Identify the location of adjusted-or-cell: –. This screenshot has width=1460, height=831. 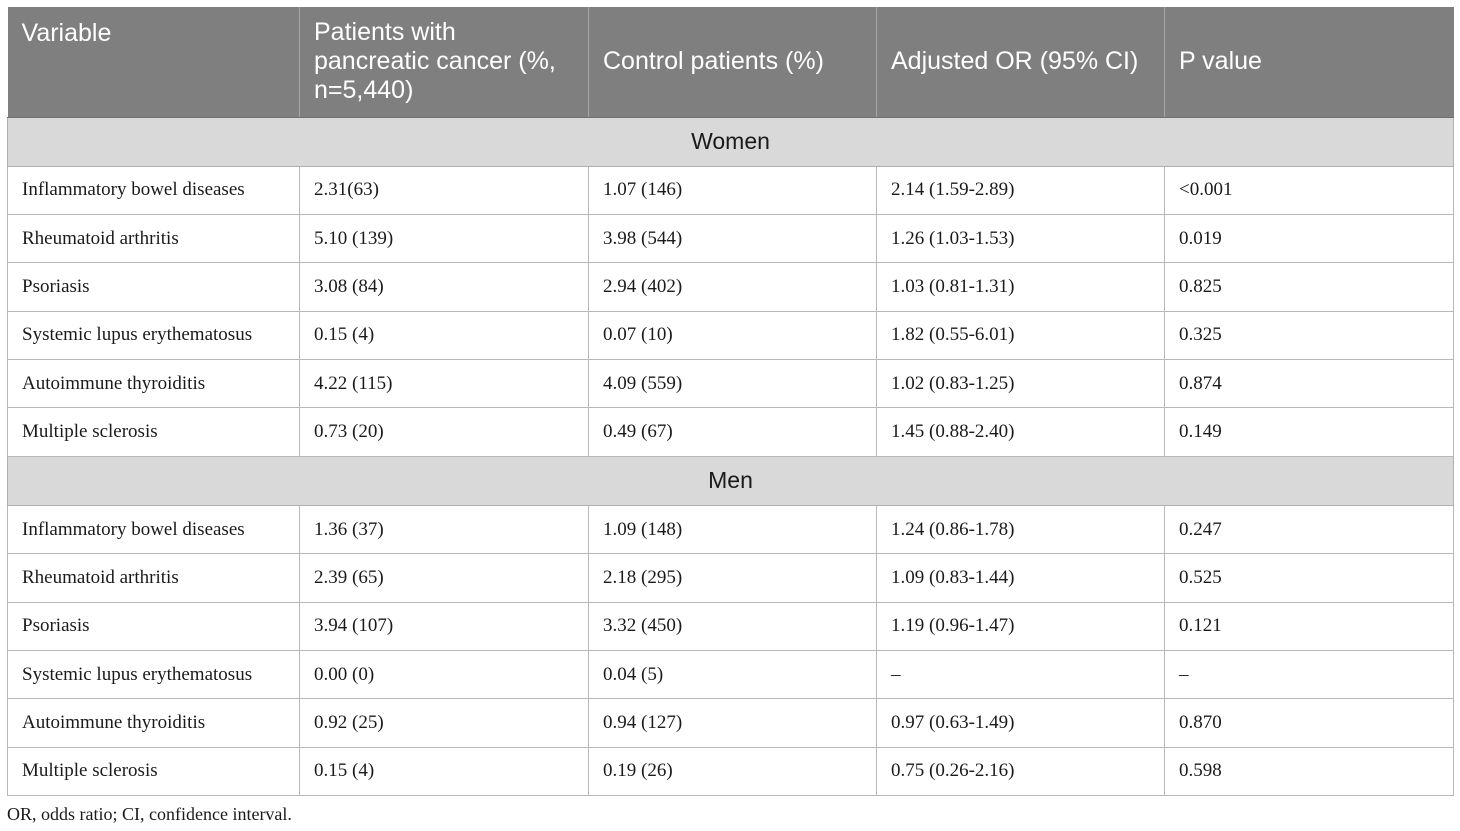
(1020, 675).